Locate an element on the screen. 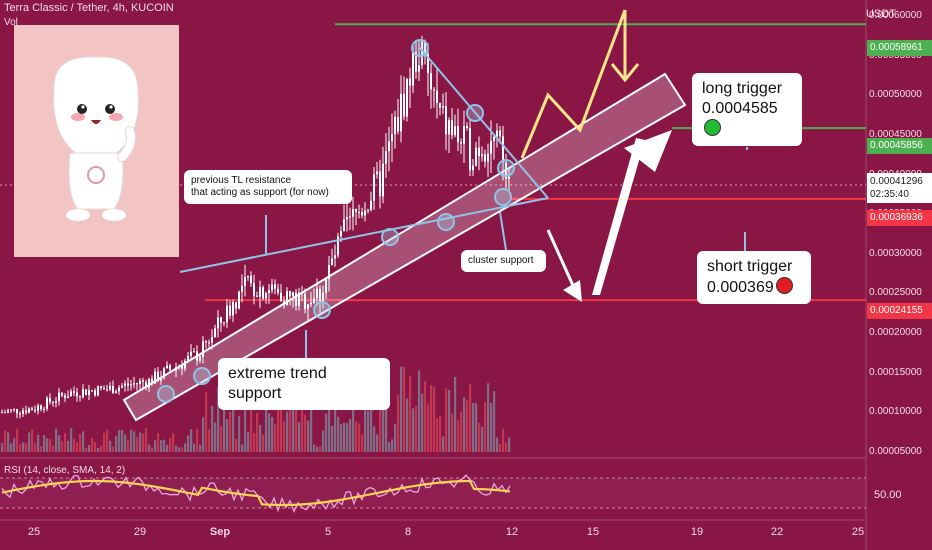  short-trigger-note: short trigger 0.000369 is located at coordinates (754, 277).